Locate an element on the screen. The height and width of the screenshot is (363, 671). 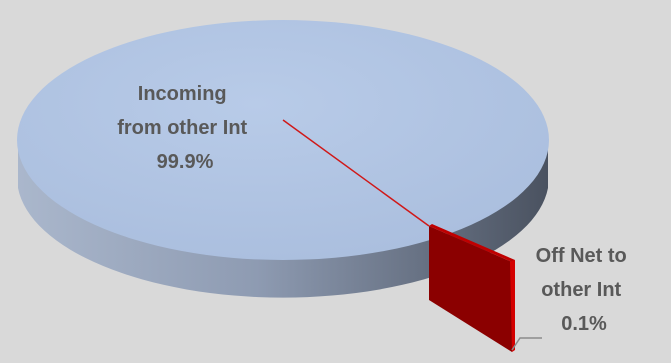
slice-label-offnet-percent: 0.1% is located at coordinates (584, 324).